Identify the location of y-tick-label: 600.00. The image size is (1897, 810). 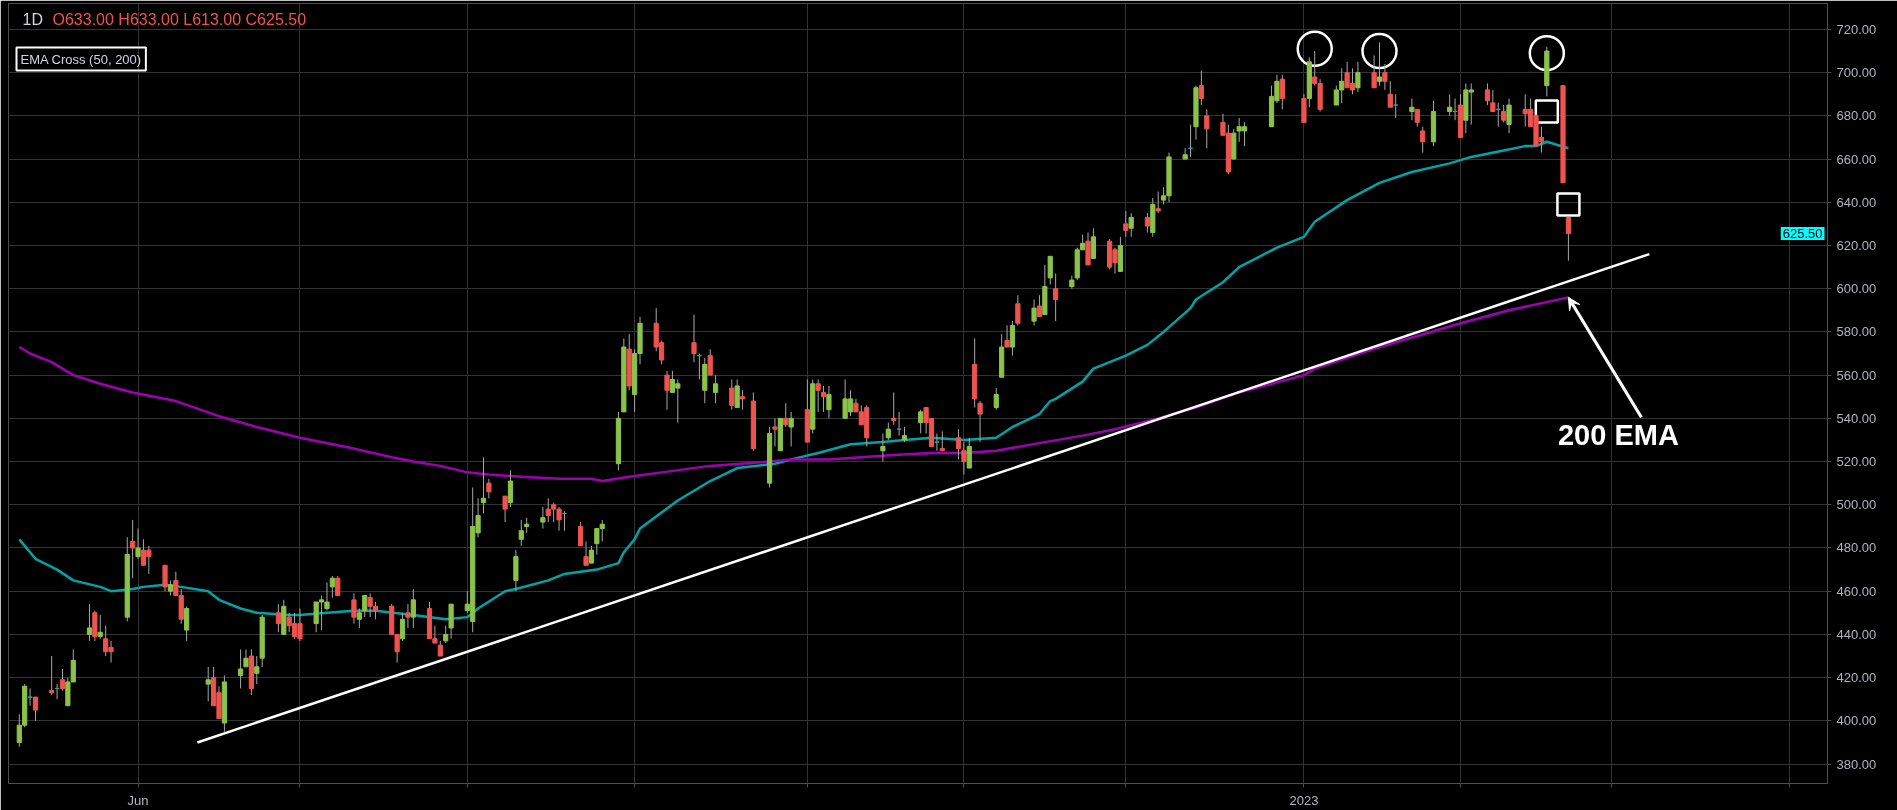
(1856, 289).